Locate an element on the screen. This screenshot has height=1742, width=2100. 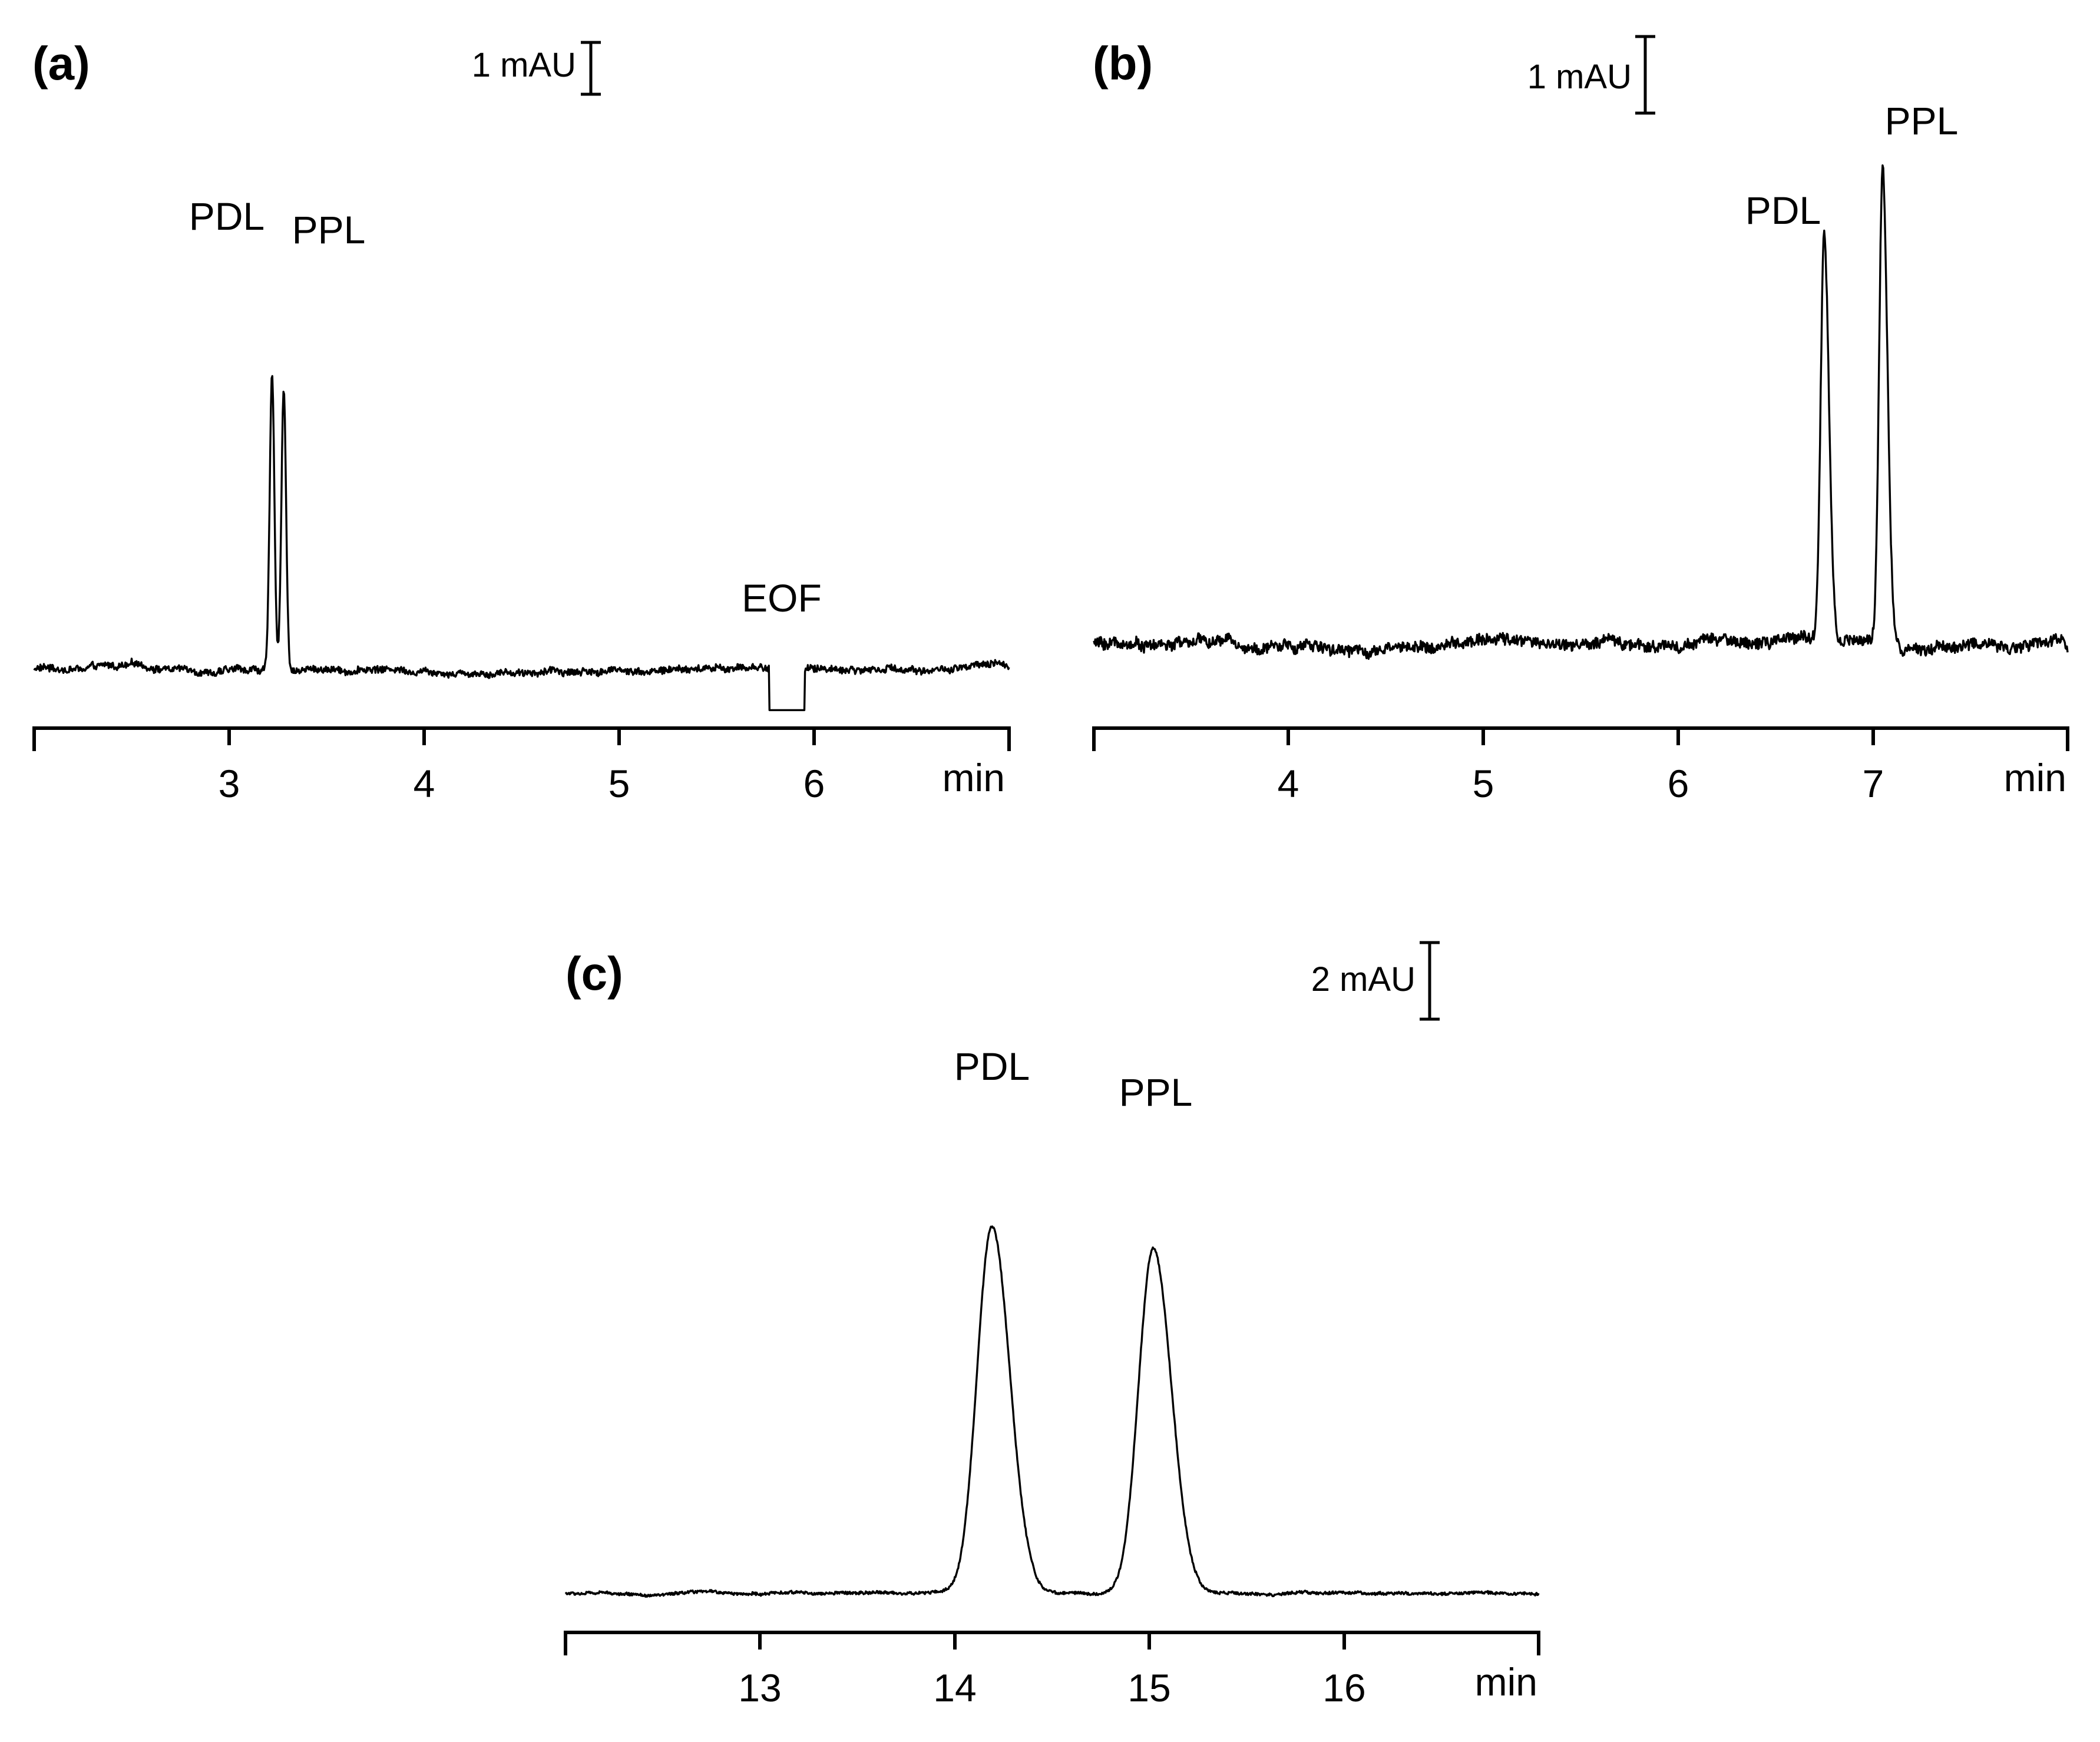
panel-c-peak-label-pdl: PDL is located at coordinates (992, 1066).